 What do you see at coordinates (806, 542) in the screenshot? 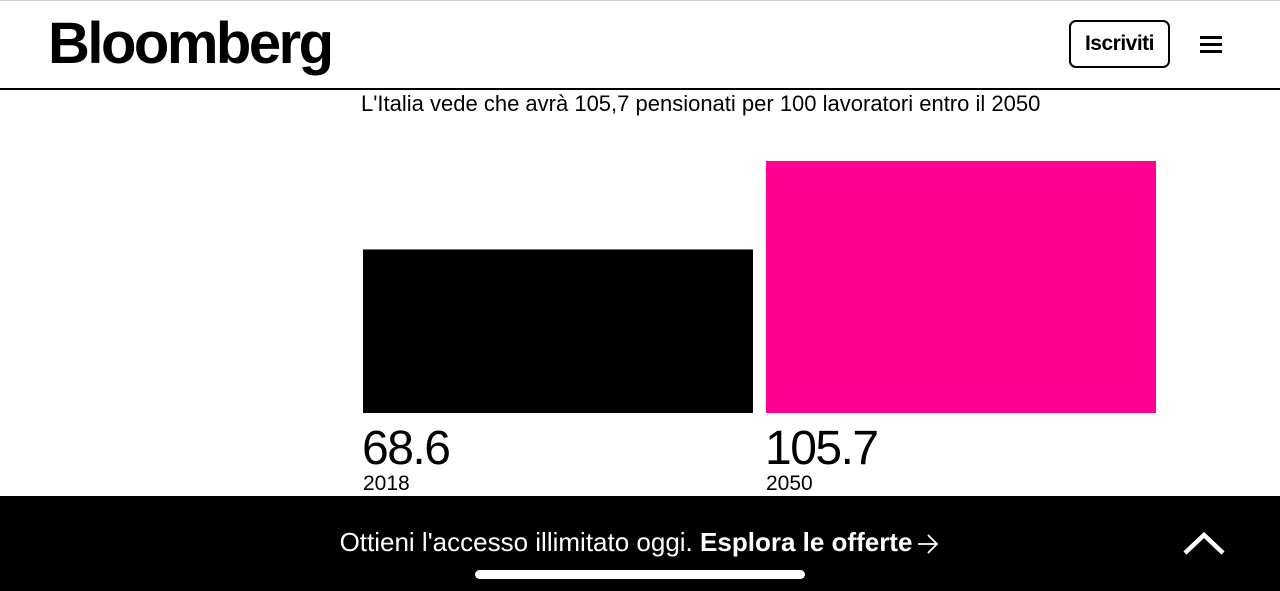
I see `explore-offers-link: Esplora le offerte` at bounding box center [806, 542].